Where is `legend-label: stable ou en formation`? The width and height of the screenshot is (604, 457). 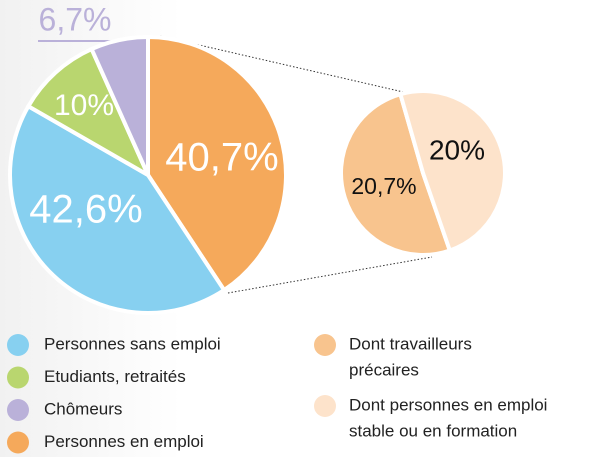
legend-label: stable ou en formation is located at coordinates (433, 430).